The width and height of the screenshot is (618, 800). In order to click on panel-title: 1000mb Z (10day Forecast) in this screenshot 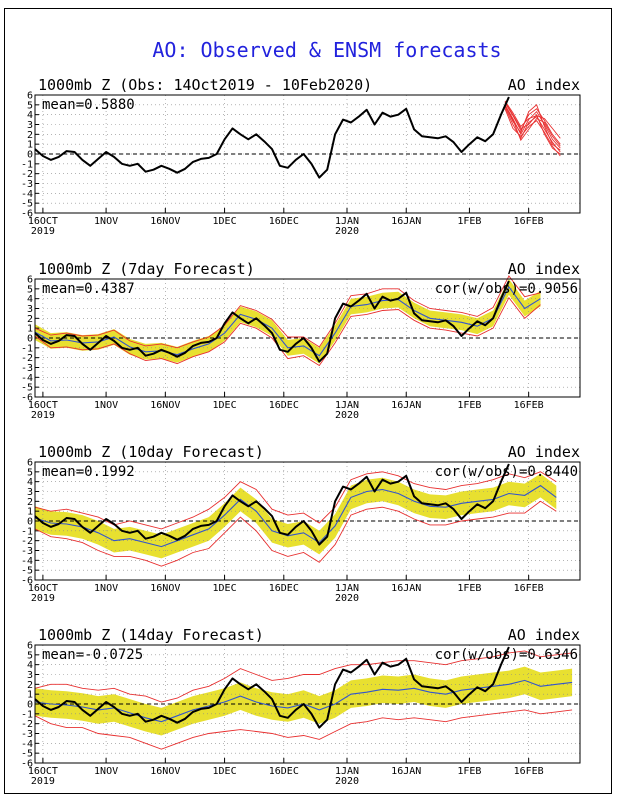, I will do `click(151, 452)`.